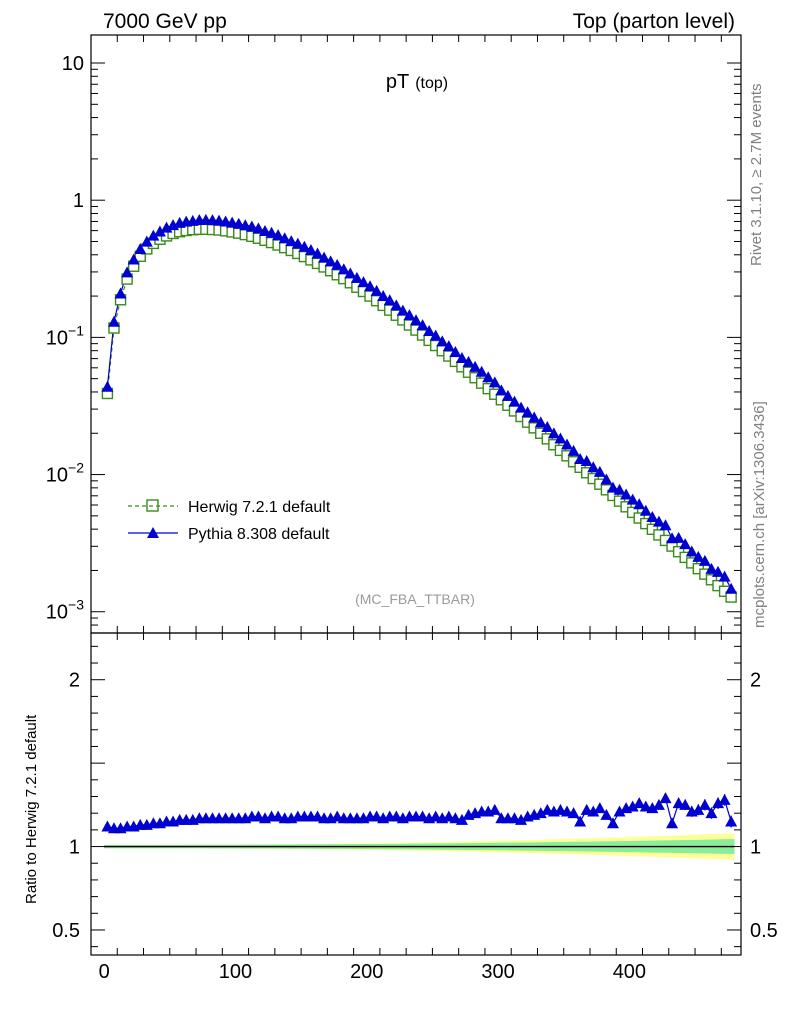 The height and width of the screenshot is (1024, 786). I want to click on legend-item-pythia: Pythia 8.308 default, so click(229, 534).